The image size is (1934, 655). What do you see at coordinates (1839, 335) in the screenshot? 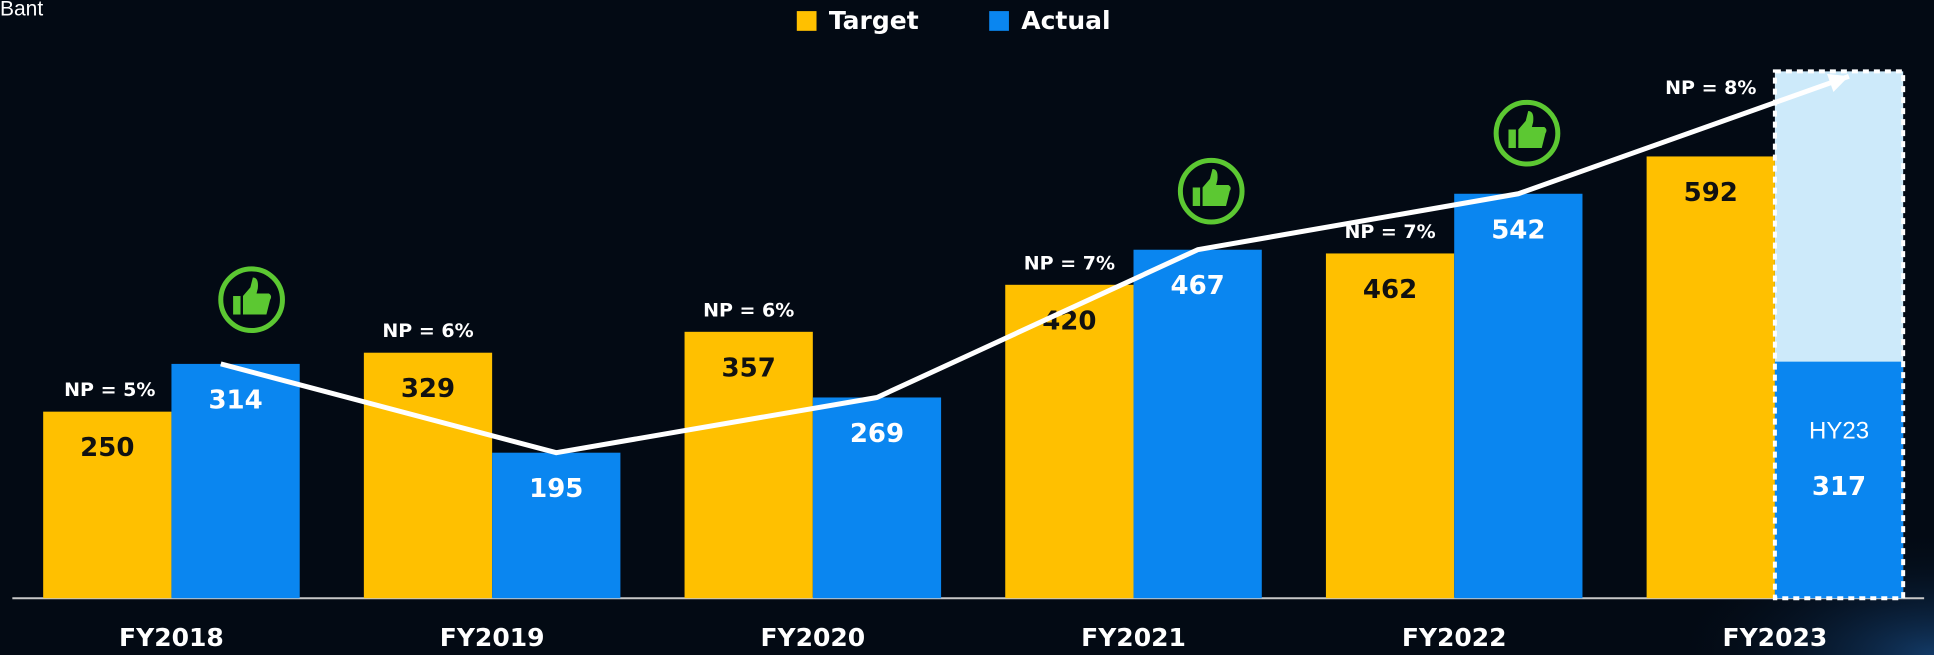
I see `projection-outline` at bounding box center [1839, 335].